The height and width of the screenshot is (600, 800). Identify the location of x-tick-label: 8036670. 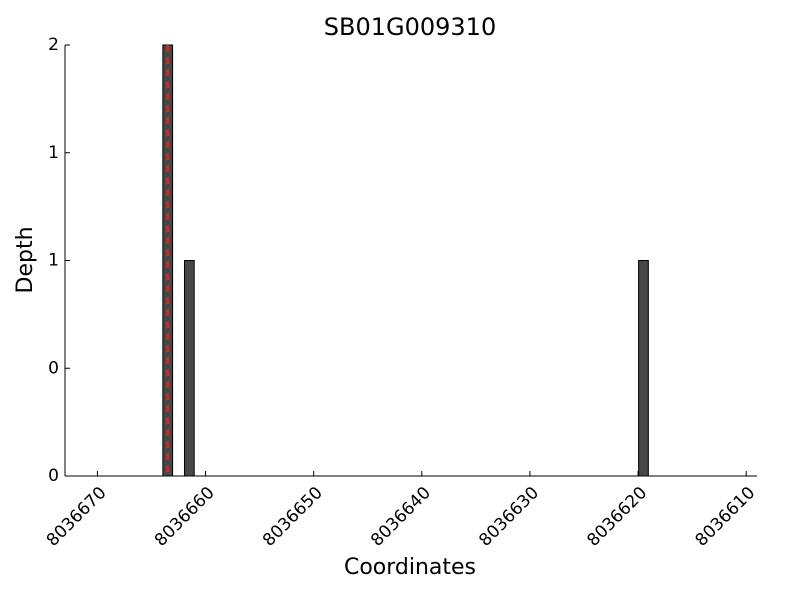
(77, 517).